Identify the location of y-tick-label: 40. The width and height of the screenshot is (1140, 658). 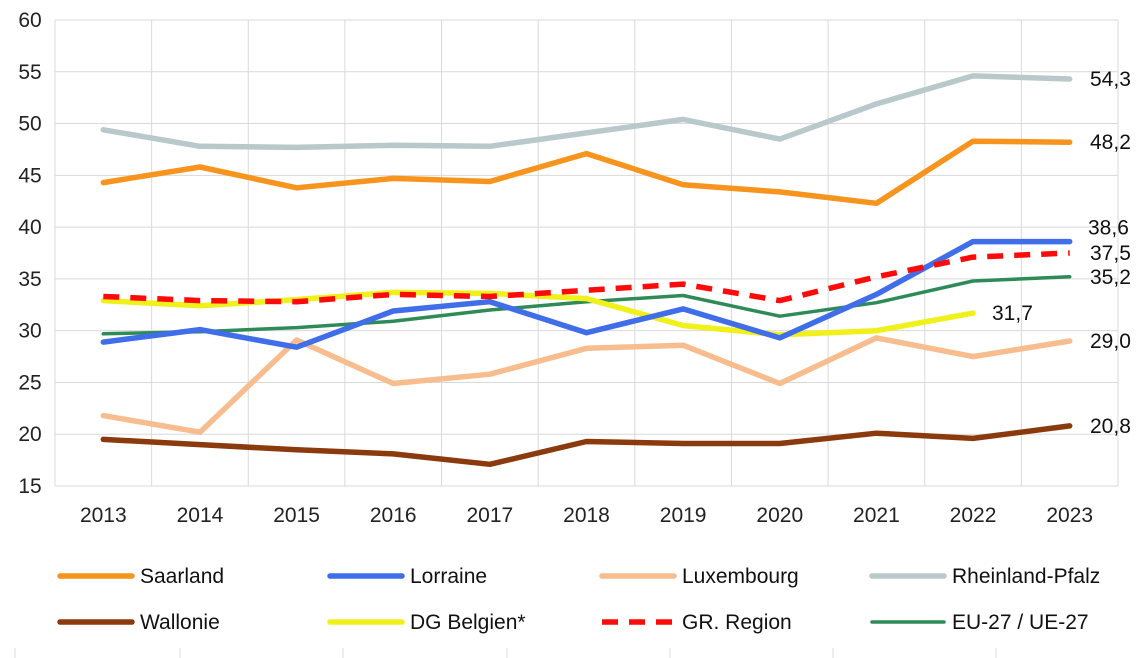
(29, 227).